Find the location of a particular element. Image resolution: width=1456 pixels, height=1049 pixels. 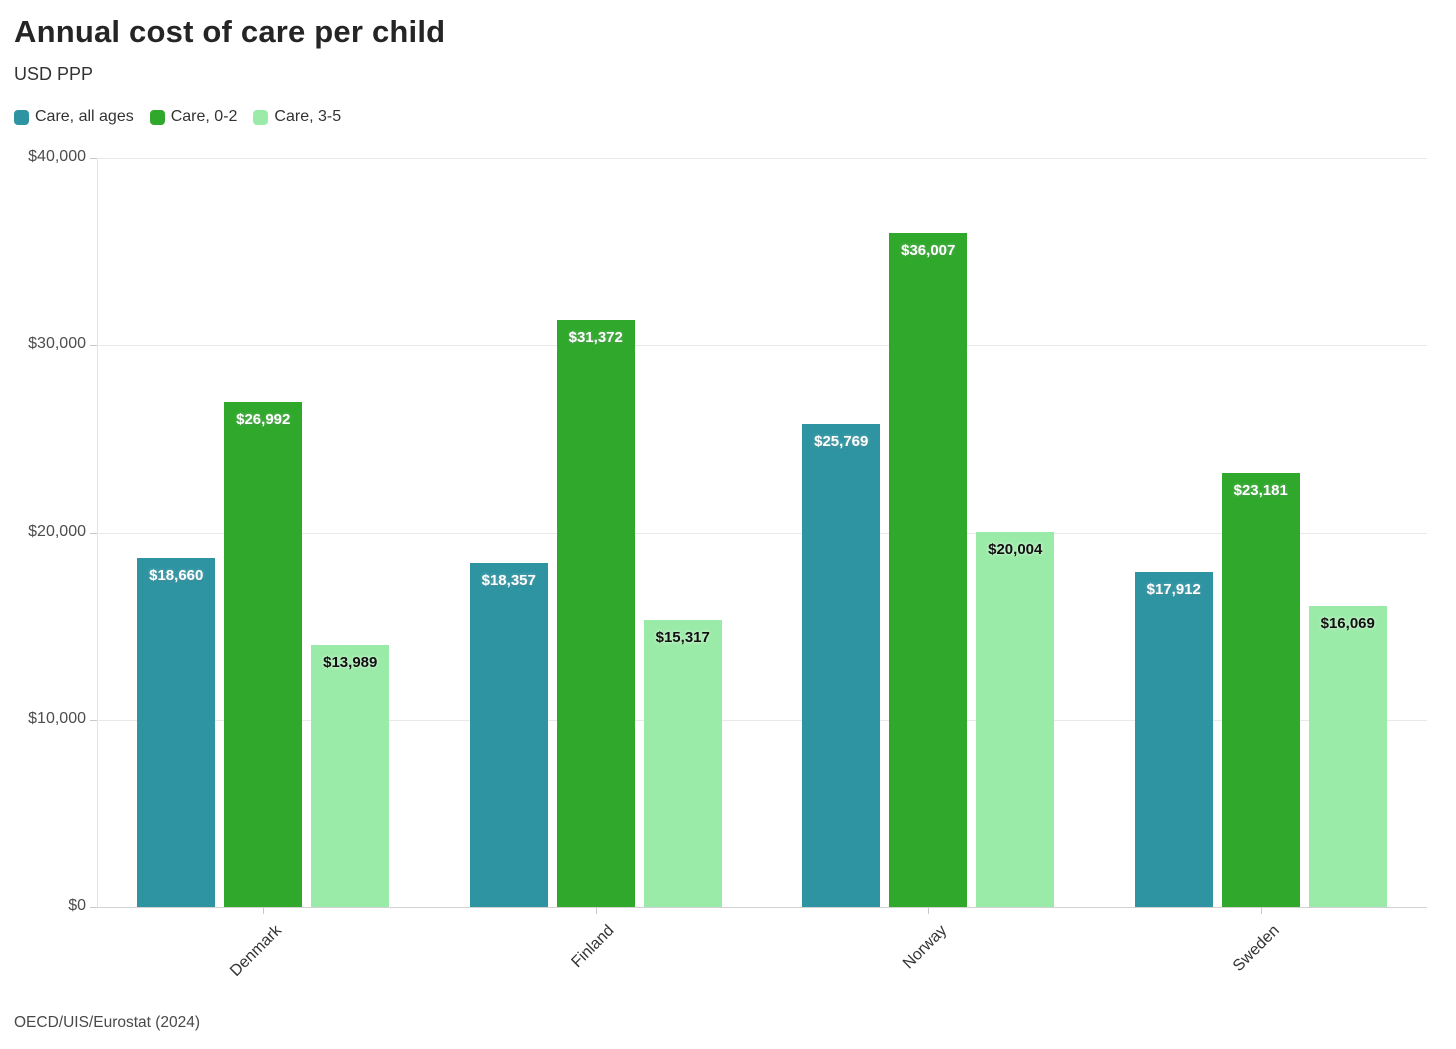

legend: Care, all ages Care, 0-2 Care, 3-5 is located at coordinates (177, 117).